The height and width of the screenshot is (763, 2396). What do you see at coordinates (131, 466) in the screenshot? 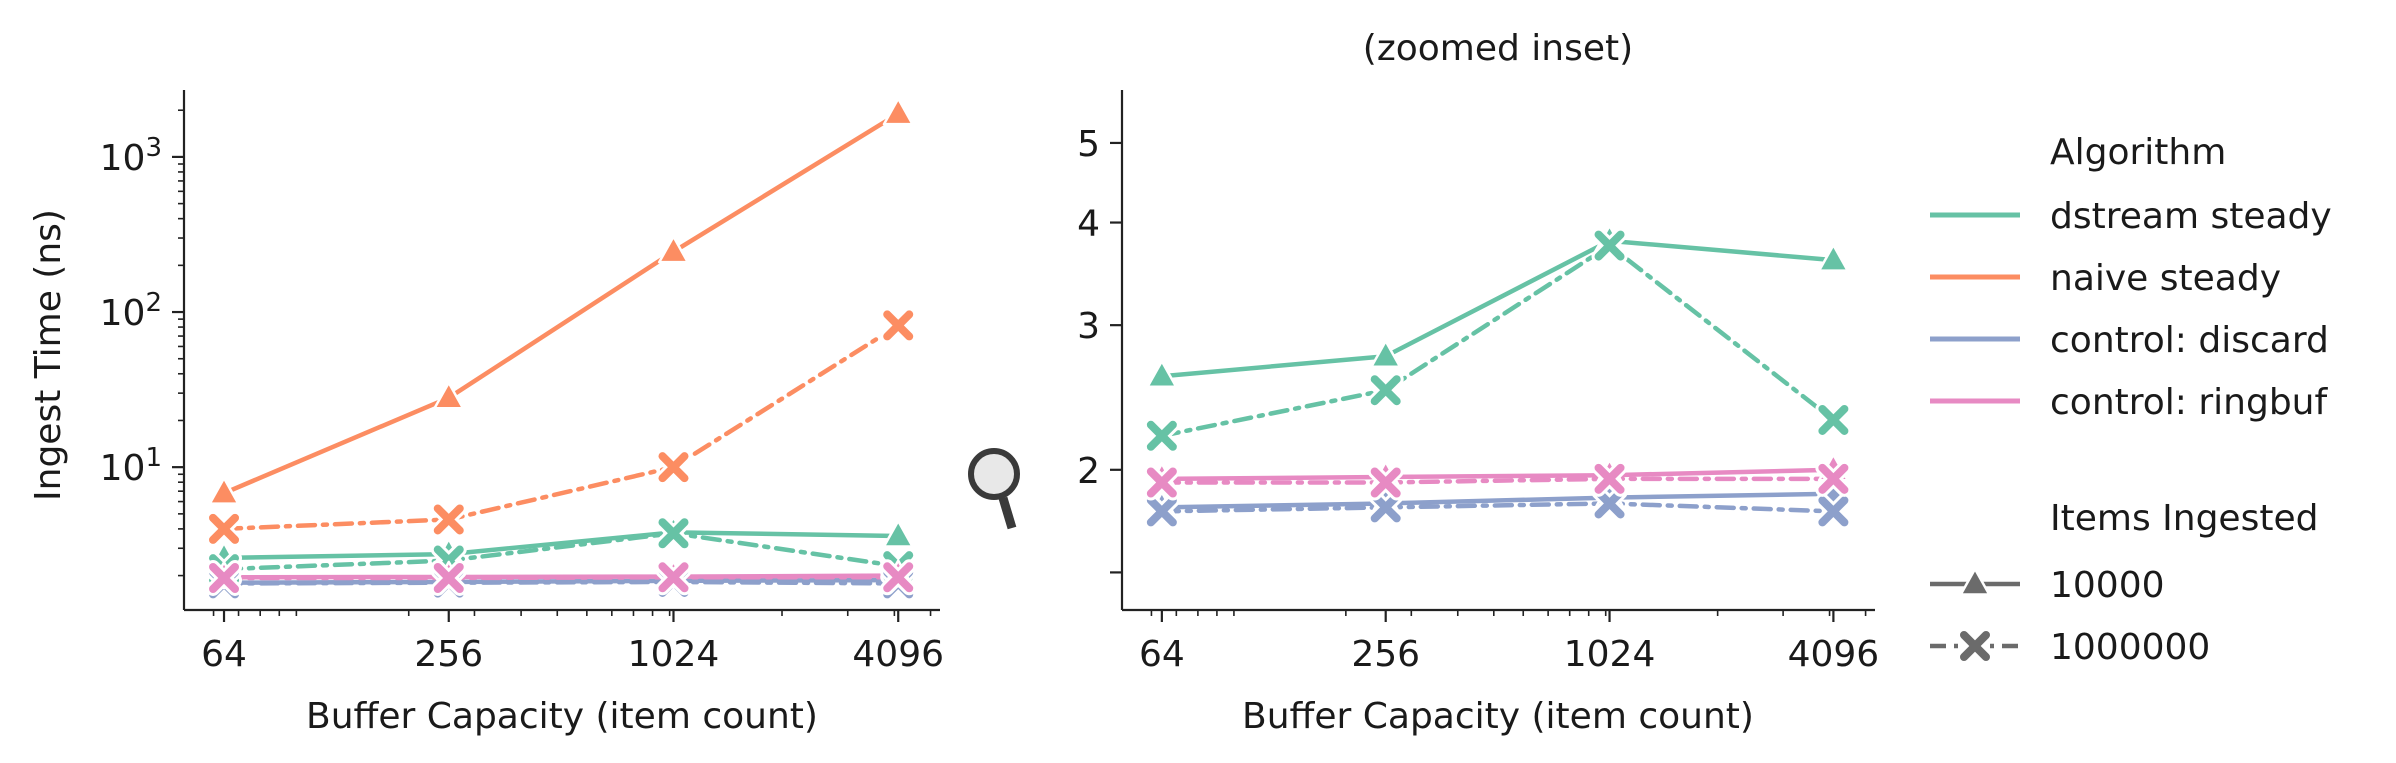
I see `main-y-tick-label-0: 10¹` at bounding box center [131, 466].